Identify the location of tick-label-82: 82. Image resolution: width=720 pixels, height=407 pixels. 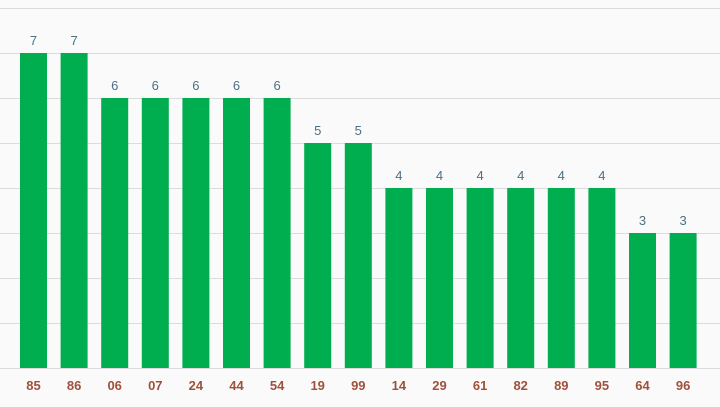
(520, 385).